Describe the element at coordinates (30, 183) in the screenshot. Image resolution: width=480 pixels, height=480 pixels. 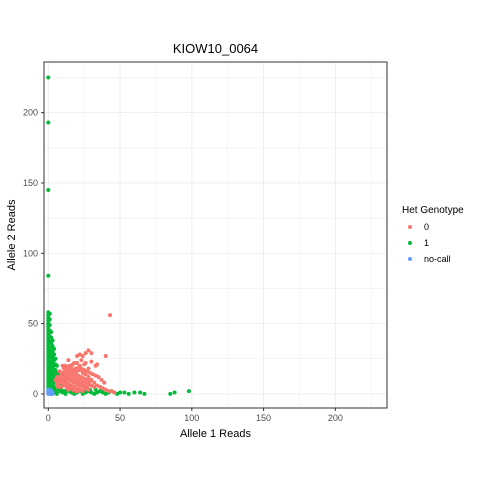
I see `y-tick-label: 150` at that location.